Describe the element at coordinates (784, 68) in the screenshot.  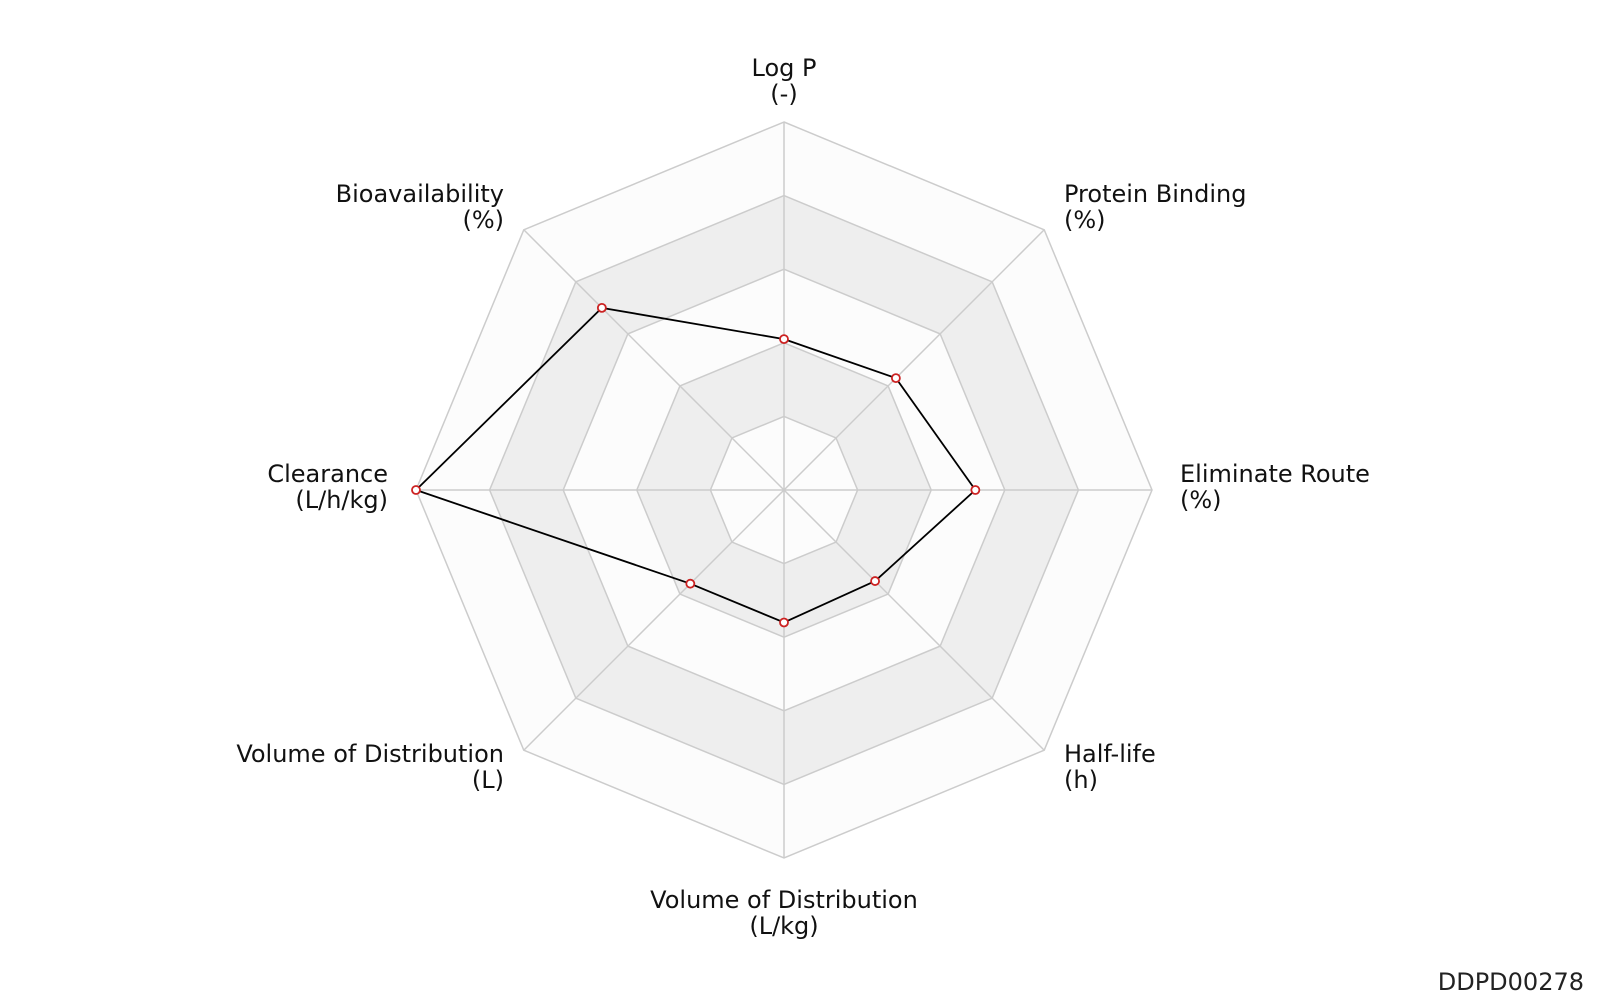
I see `axis-label-name: Log P` at that location.